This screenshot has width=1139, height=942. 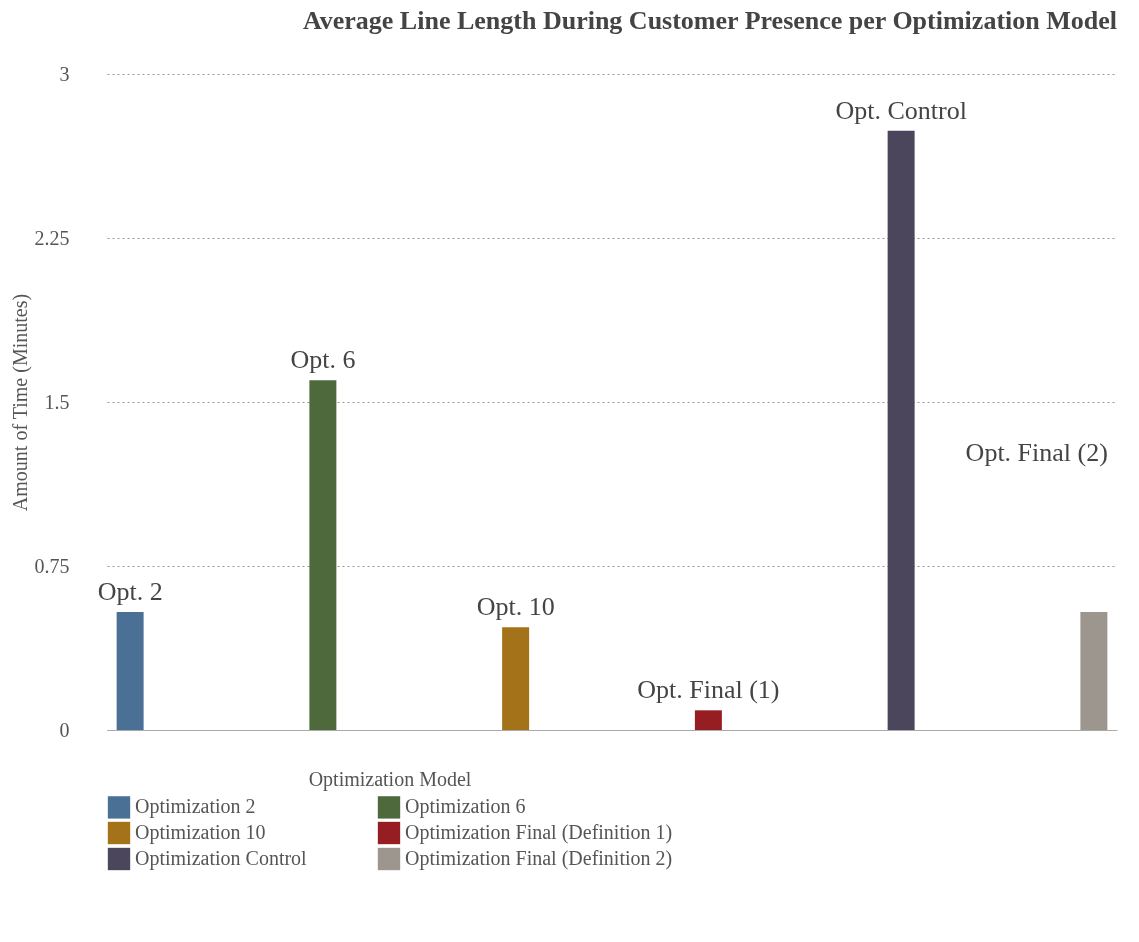 What do you see at coordinates (221, 858) in the screenshot?
I see `legend-label: Optimization Control` at bounding box center [221, 858].